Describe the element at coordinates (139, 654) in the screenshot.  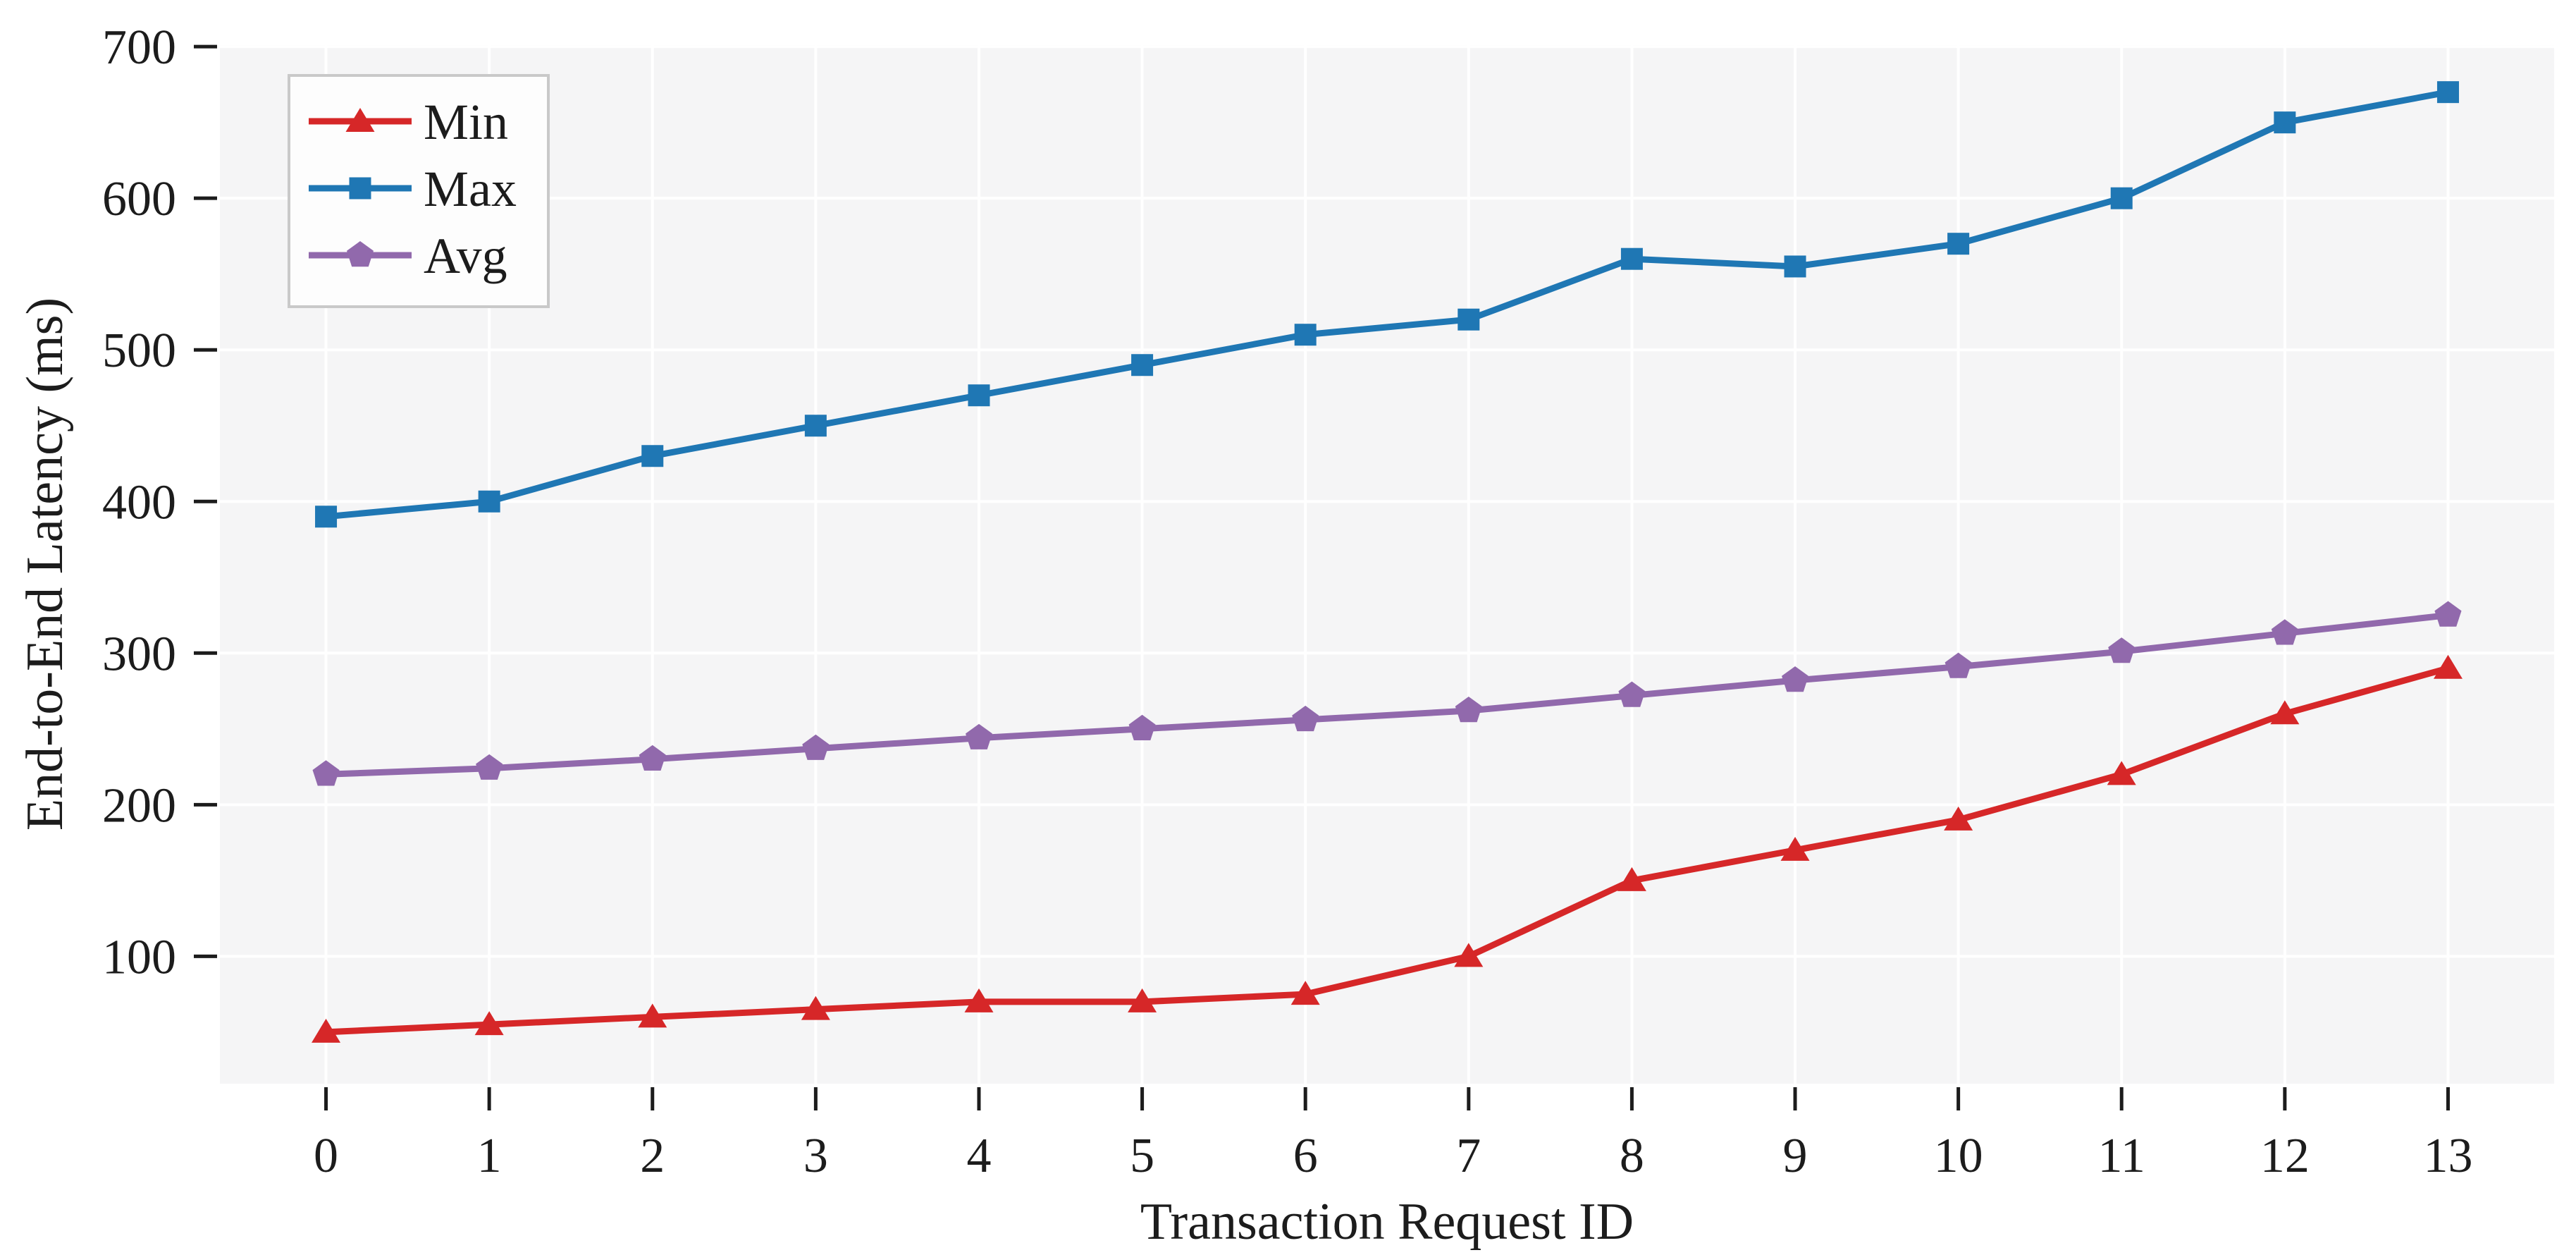
I see `y-tick-label: 300` at that location.